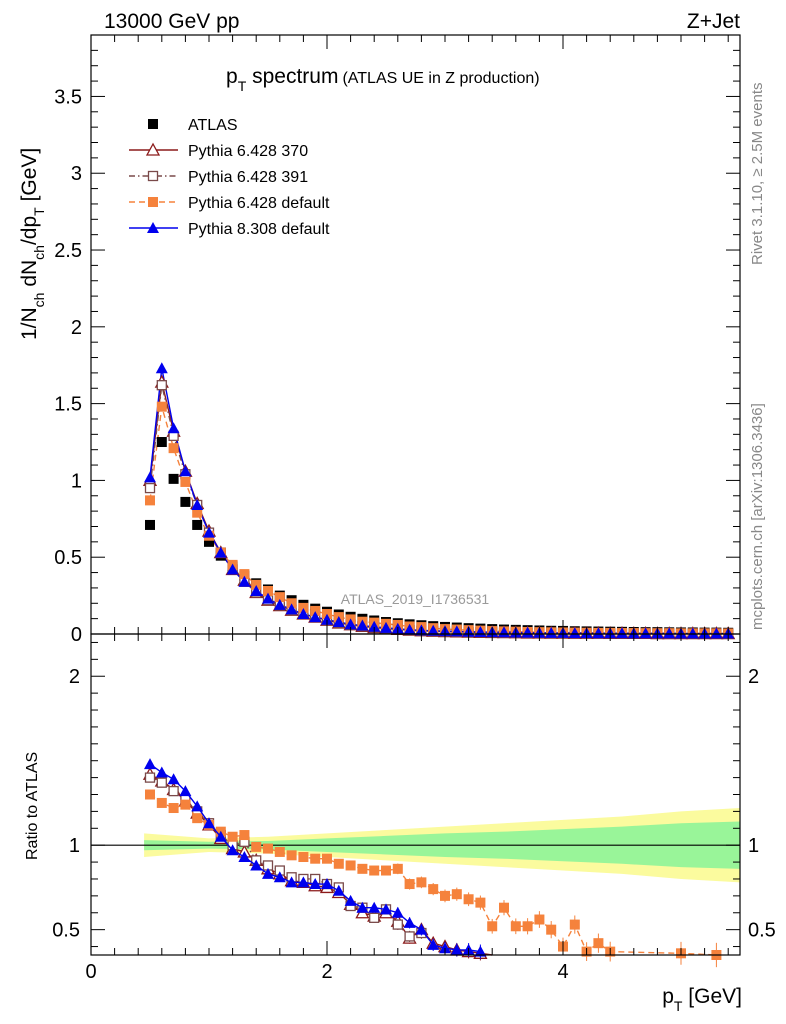  I want to click on ratio-y-tick-label-right: 1, so click(753, 846).